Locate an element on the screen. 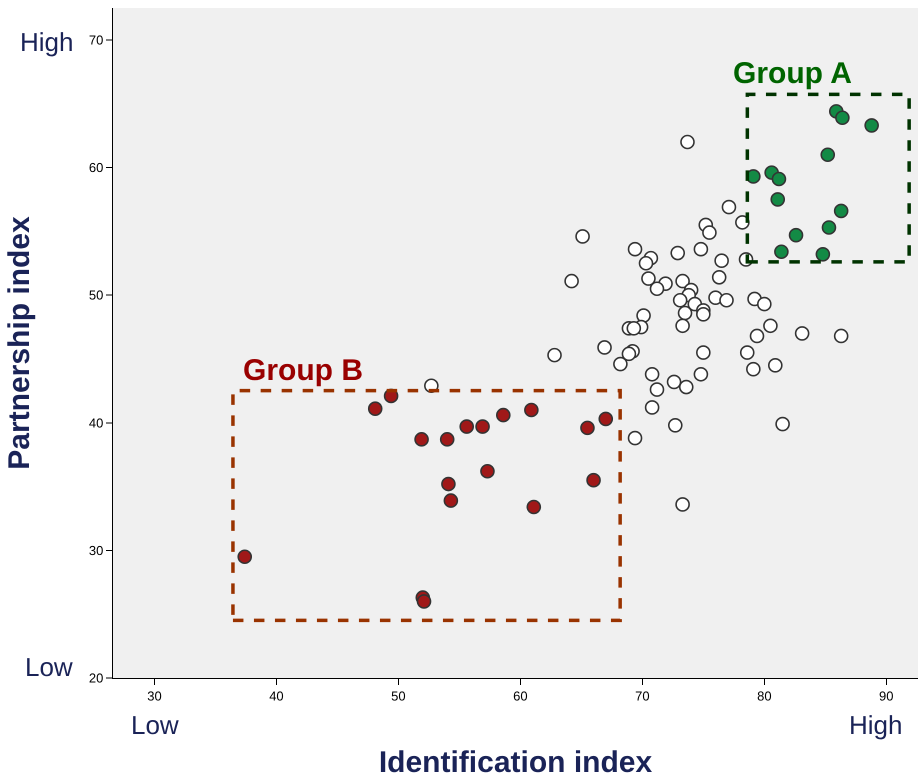  y-tick-label: 40 is located at coordinates (96, 422).